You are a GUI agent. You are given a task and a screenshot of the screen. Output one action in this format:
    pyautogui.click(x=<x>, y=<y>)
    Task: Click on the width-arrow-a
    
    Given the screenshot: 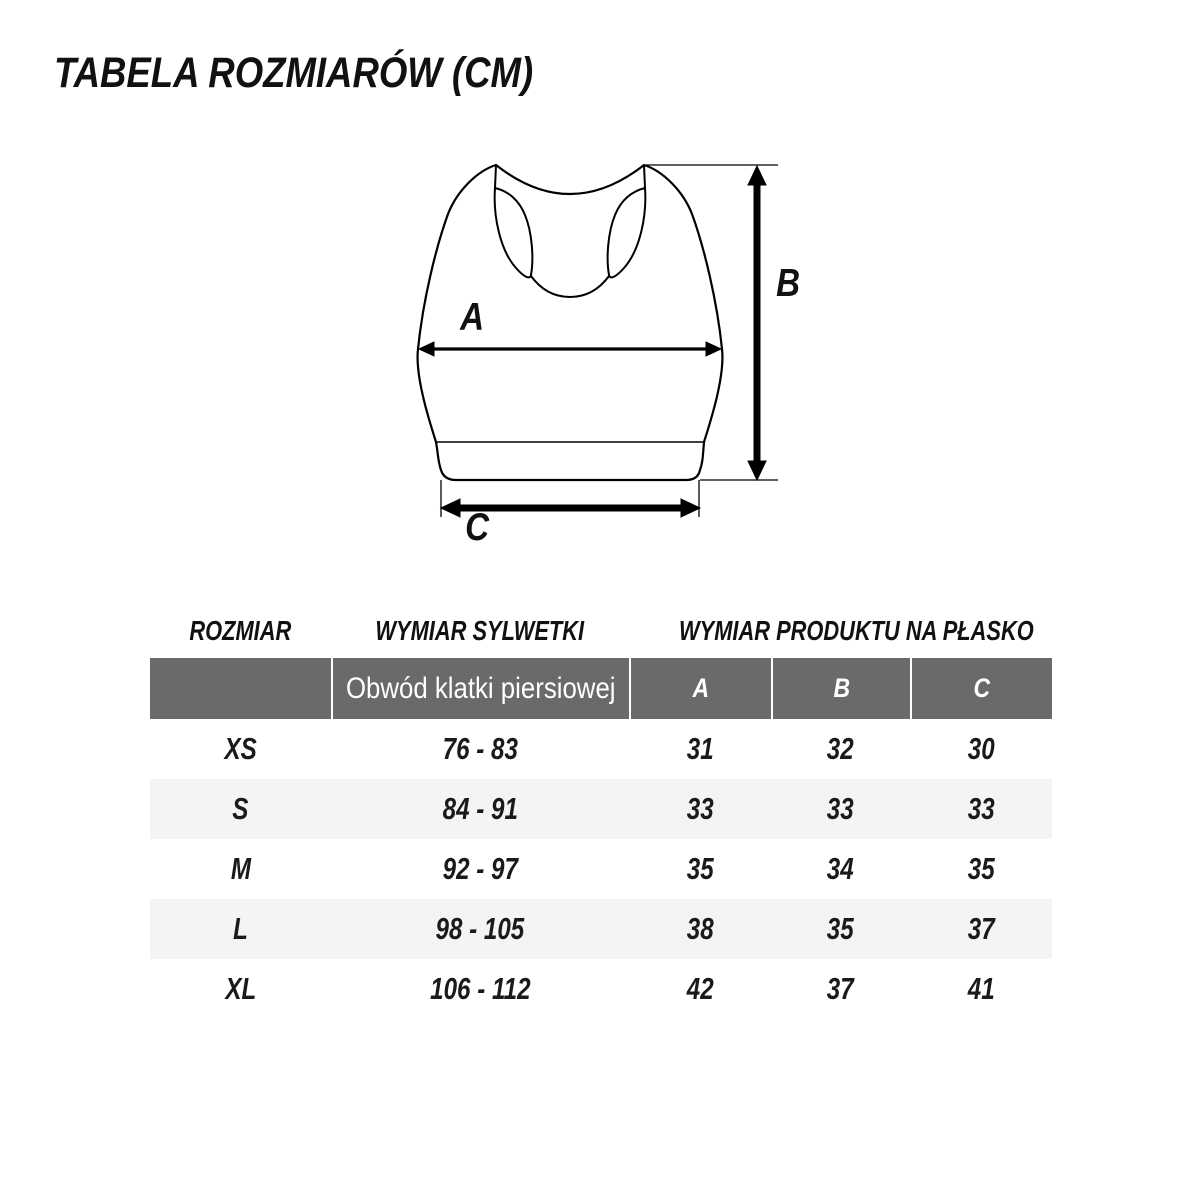 What is the action you would take?
    pyautogui.click(x=570, y=349)
    